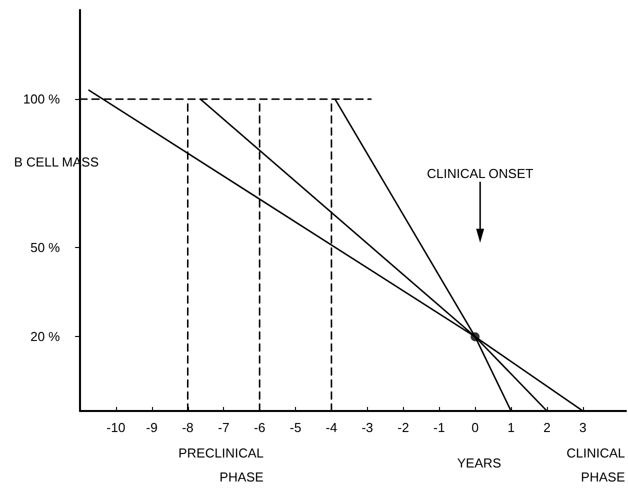 The width and height of the screenshot is (628, 496). What do you see at coordinates (224, 427) in the screenshot?
I see `x-tick-label: -7` at bounding box center [224, 427].